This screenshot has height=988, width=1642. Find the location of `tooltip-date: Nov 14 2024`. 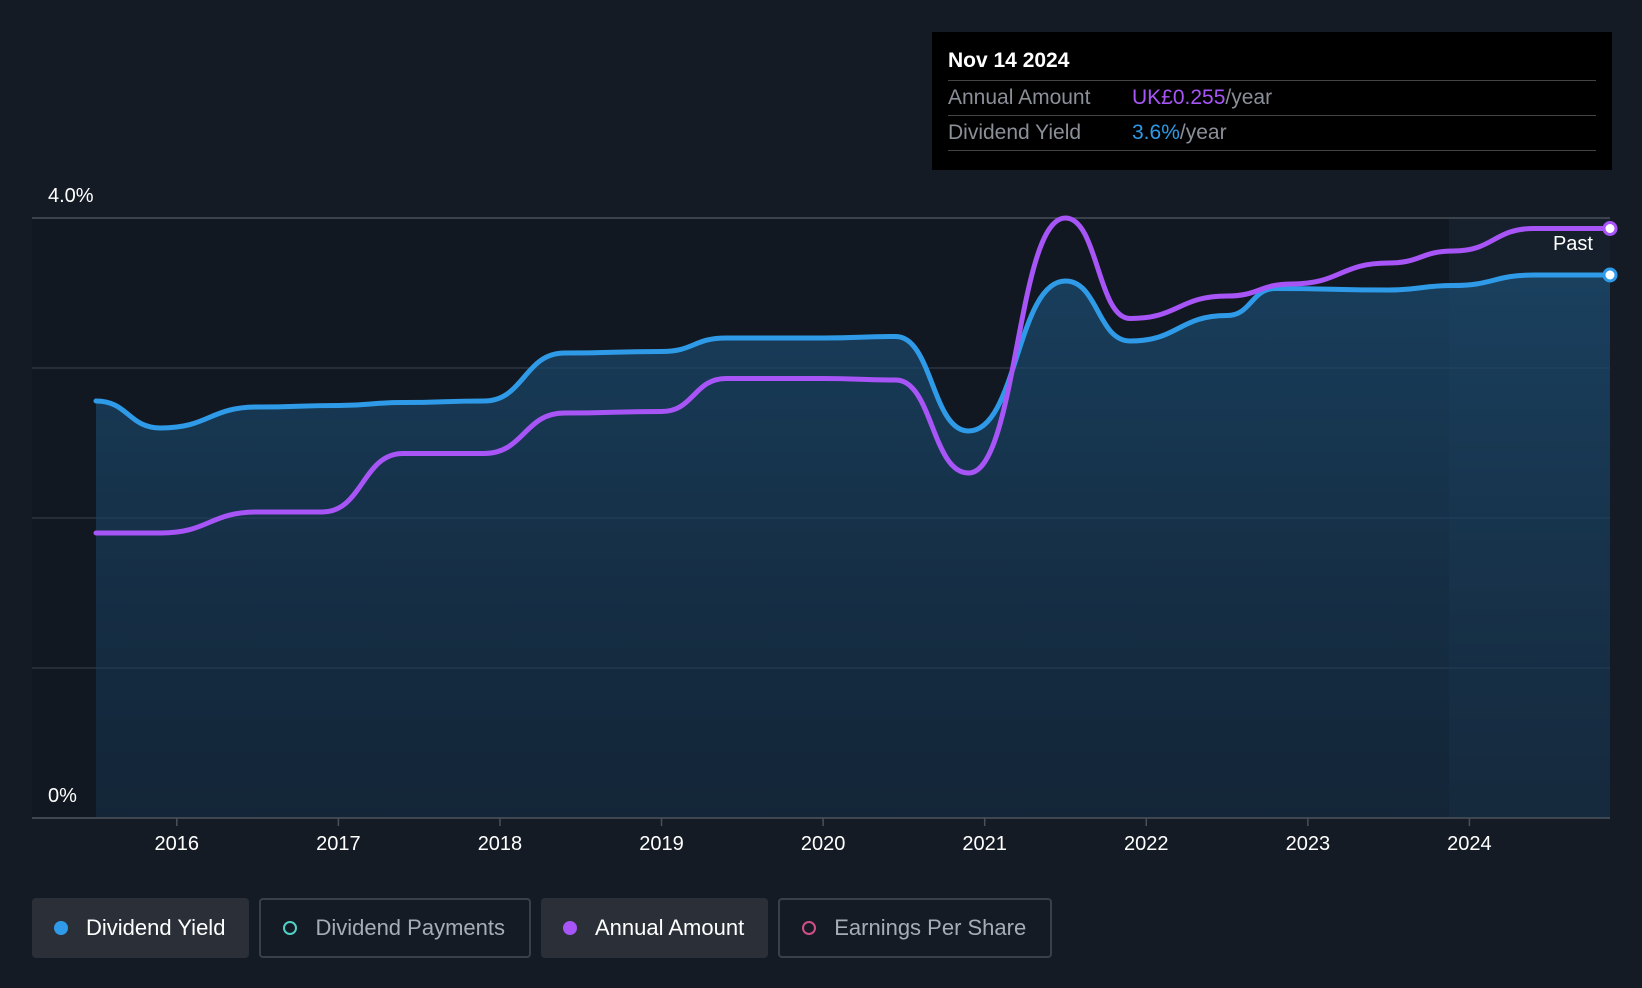

tooltip-date: Nov 14 2024 is located at coordinates (1272, 63).